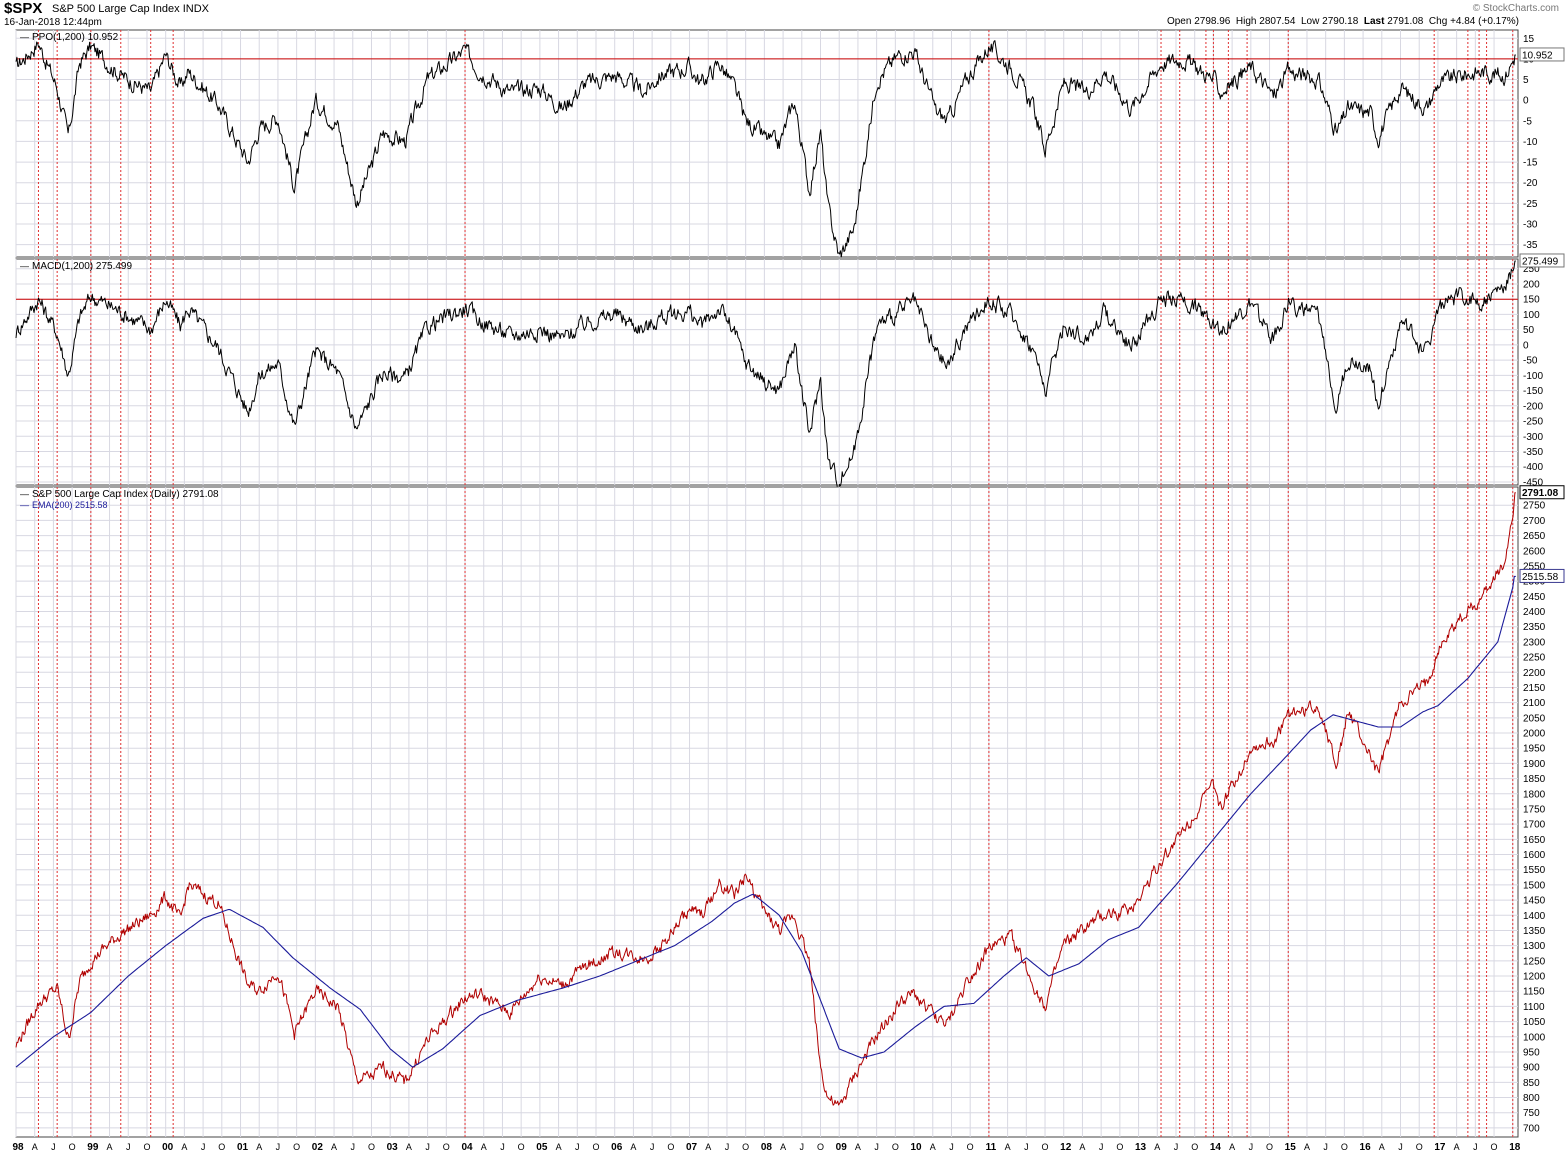 The width and height of the screenshot is (1565, 1157). What do you see at coordinates (1533, 452) in the screenshot?
I see `macd-ytick-label: -350` at bounding box center [1533, 452].